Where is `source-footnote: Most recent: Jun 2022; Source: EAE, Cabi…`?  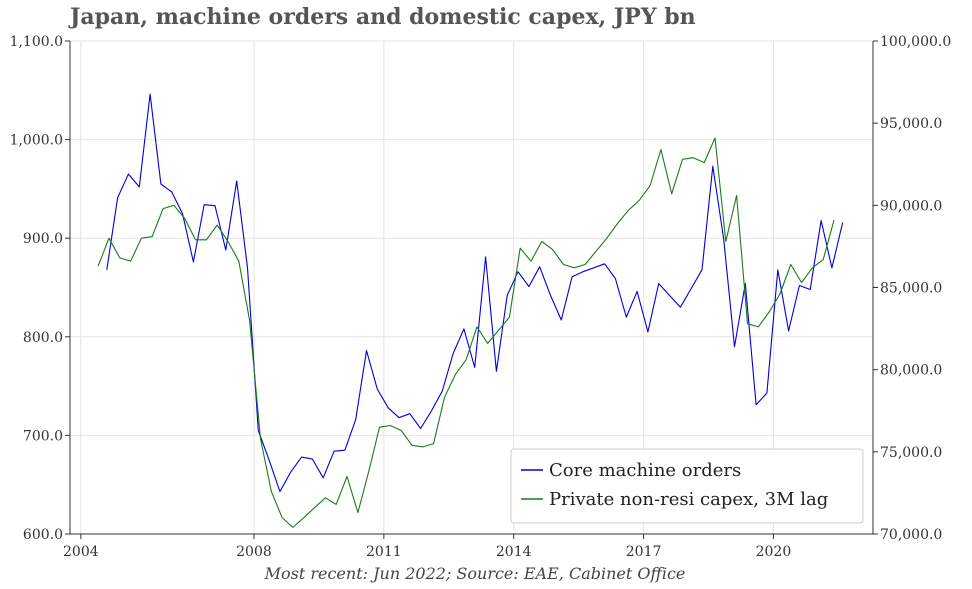
source-footnote: Most recent: Jun 2022; Source: EAE, Cabi… is located at coordinates (475, 573).